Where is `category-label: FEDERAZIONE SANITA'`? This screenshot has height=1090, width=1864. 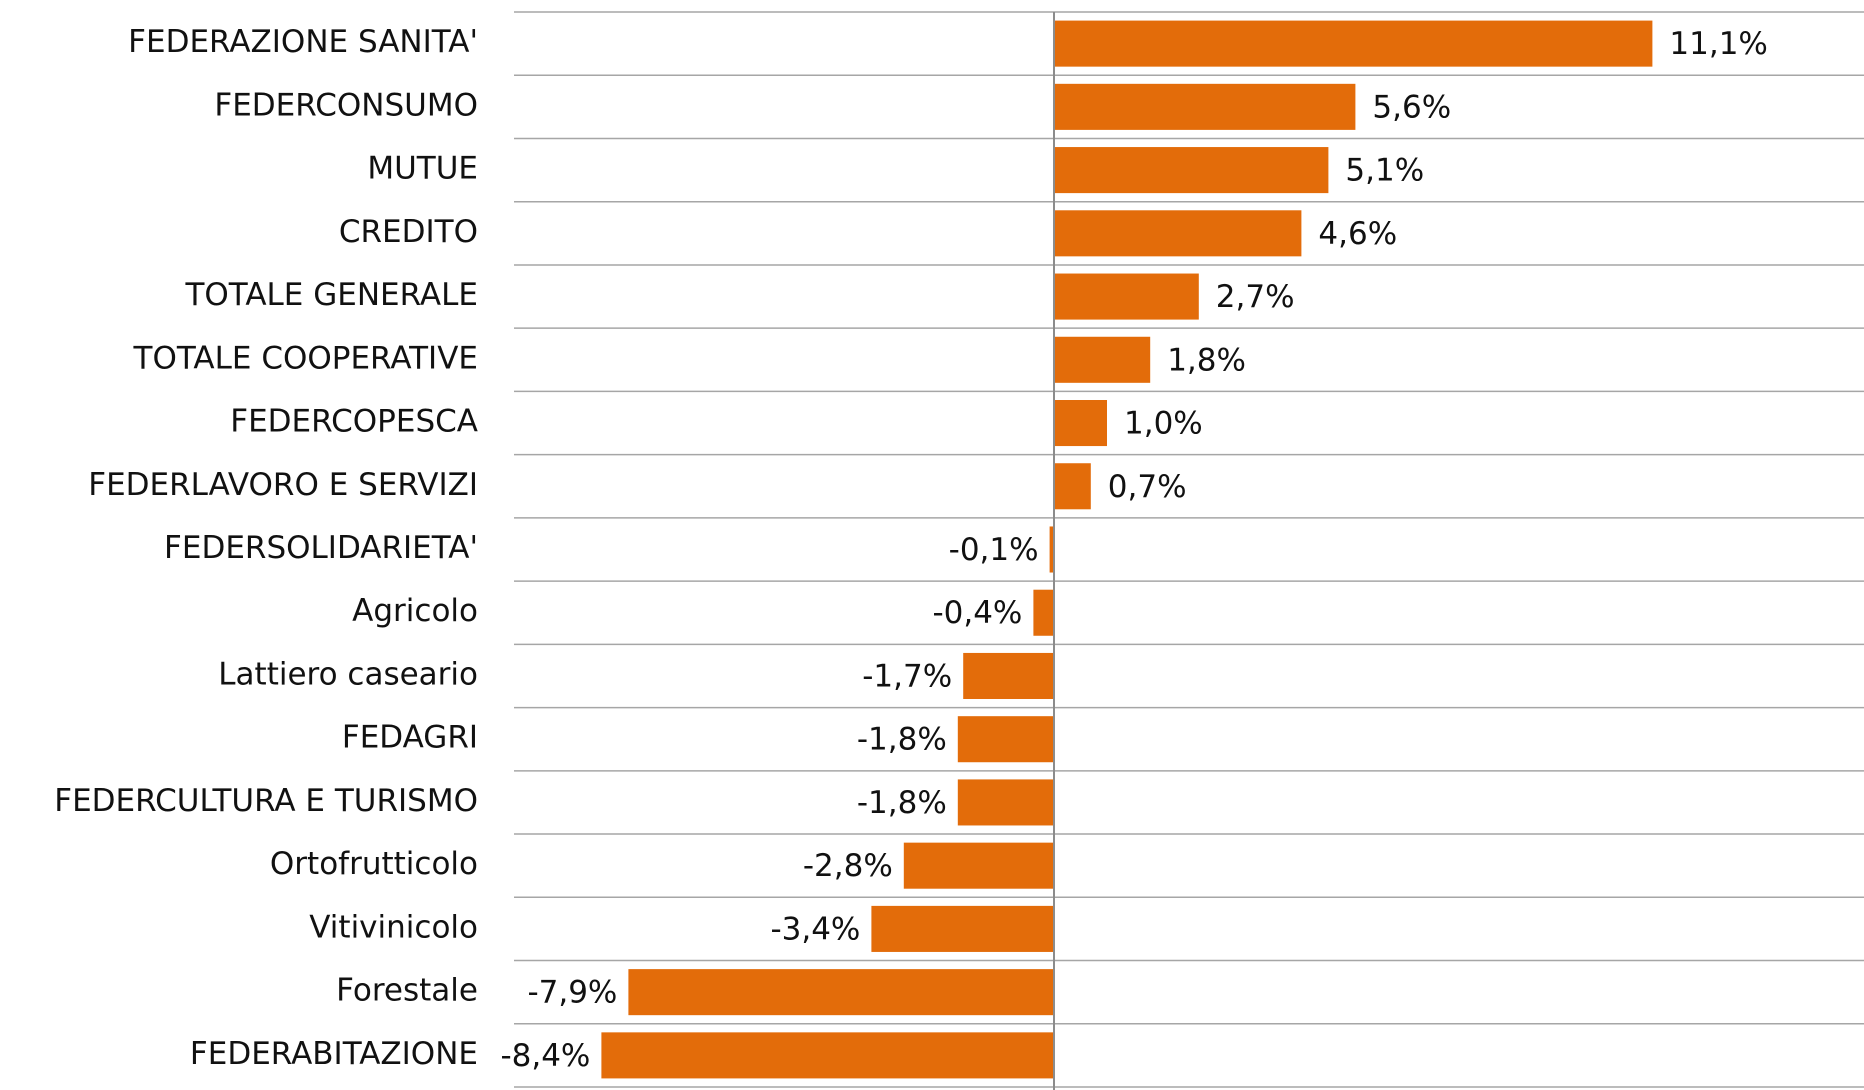 category-label: FEDERAZIONE SANITA' is located at coordinates (303, 42).